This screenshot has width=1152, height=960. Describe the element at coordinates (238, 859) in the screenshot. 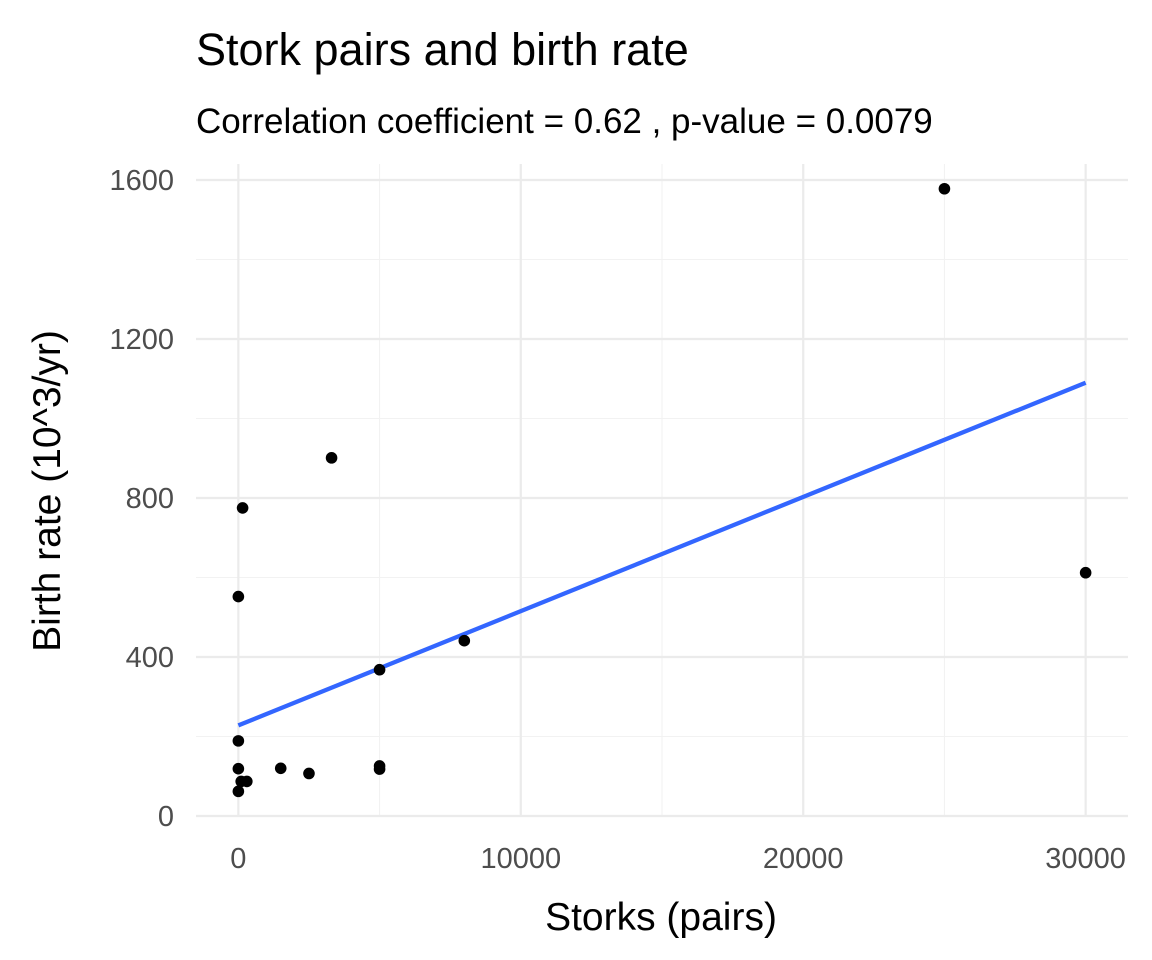

I see `x-tick-label: 0` at that location.